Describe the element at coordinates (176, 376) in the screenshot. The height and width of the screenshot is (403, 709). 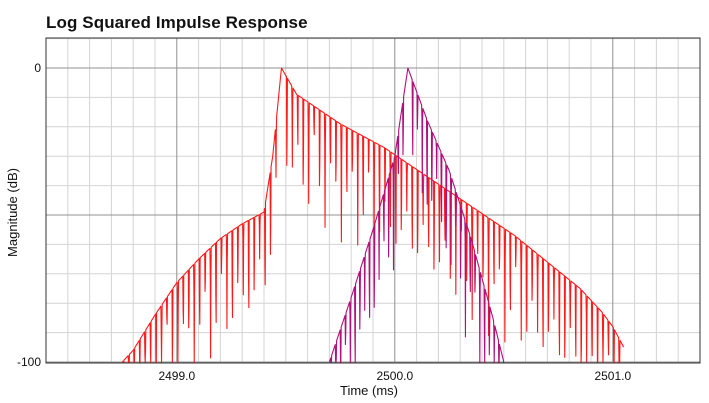
I see `x-tick-label: 2499.0` at that location.